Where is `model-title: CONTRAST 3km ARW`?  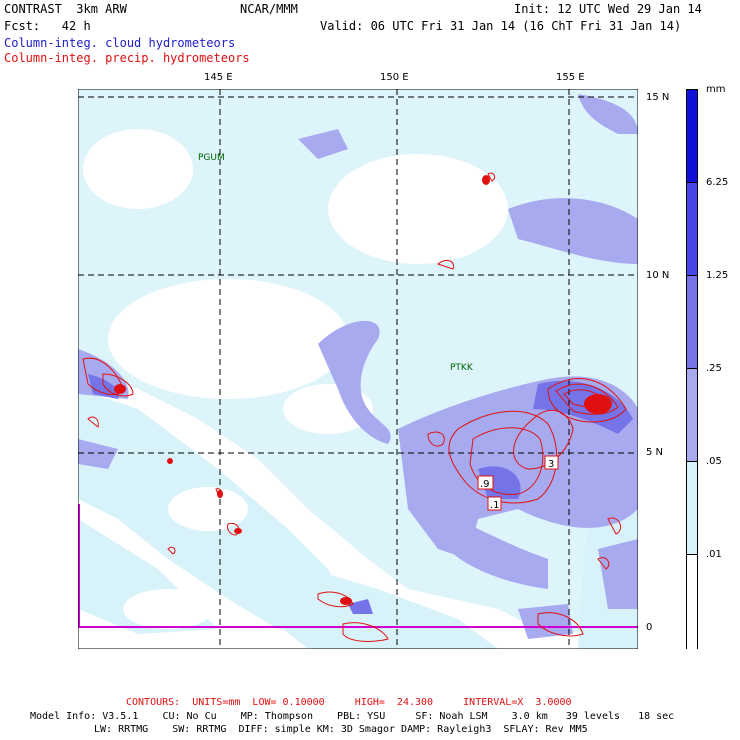 model-title: CONTRAST 3km ARW is located at coordinates (65, 9).